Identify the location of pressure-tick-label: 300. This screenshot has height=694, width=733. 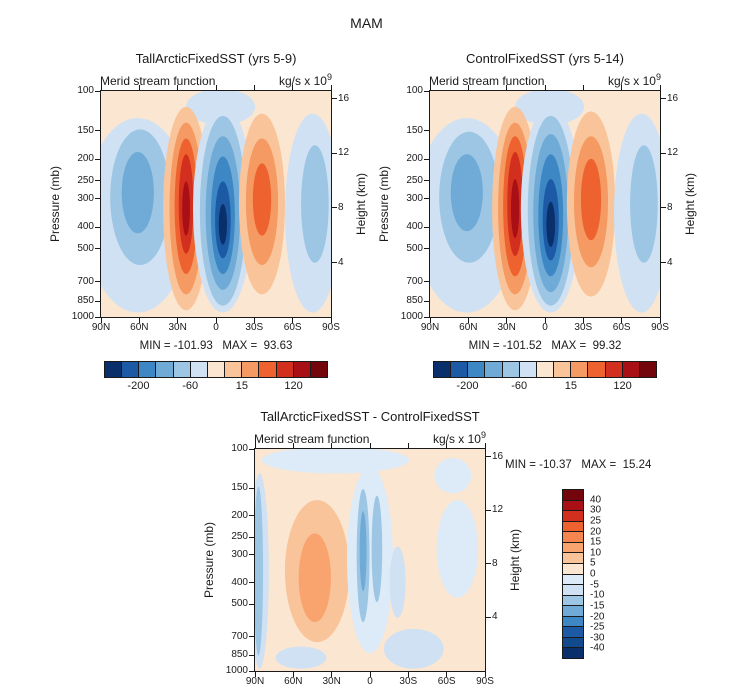
(414, 198).